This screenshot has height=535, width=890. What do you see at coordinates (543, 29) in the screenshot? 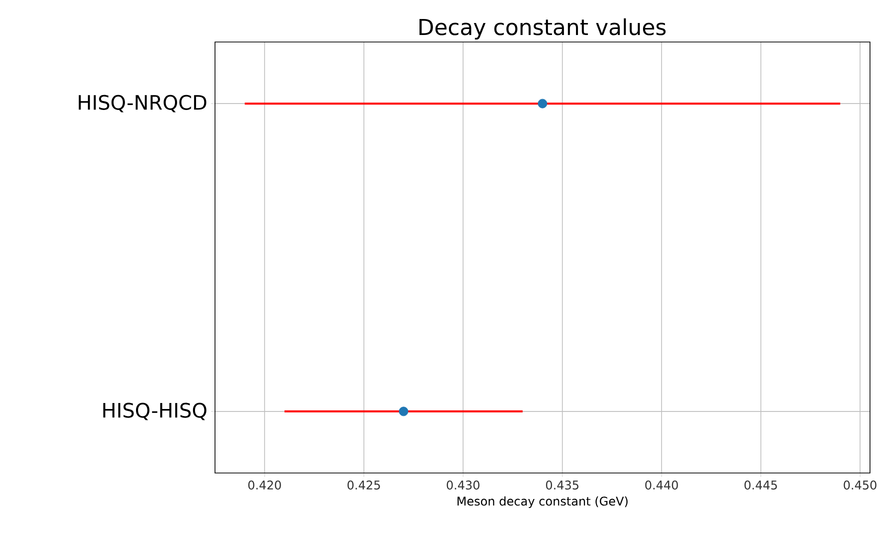
I see `chart-title: Decay constant values` at bounding box center [543, 29].